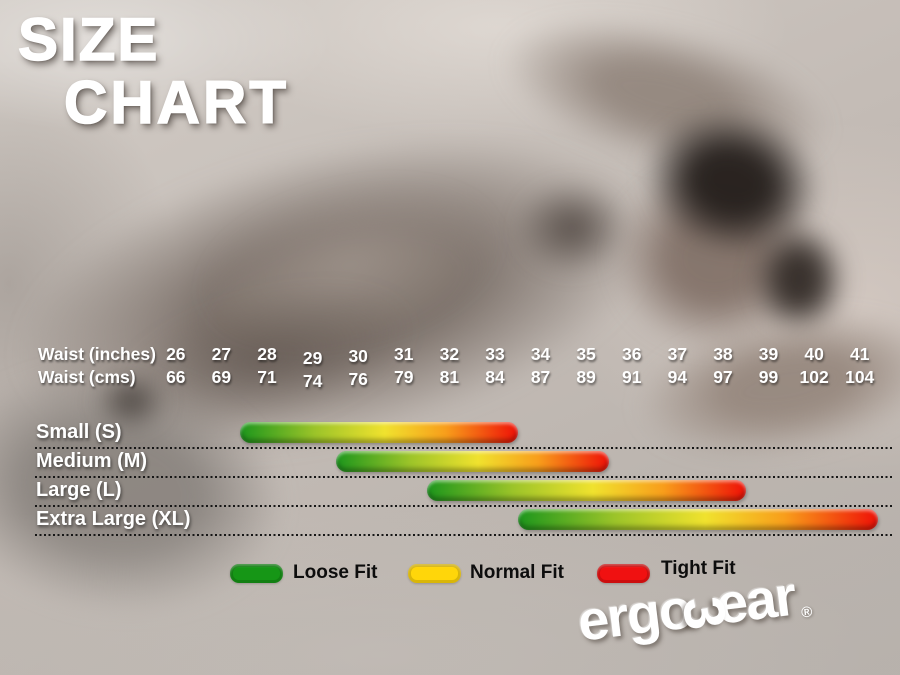 This screenshot has width=900, height=675. I want to click on figure-head, so click(714, 257).